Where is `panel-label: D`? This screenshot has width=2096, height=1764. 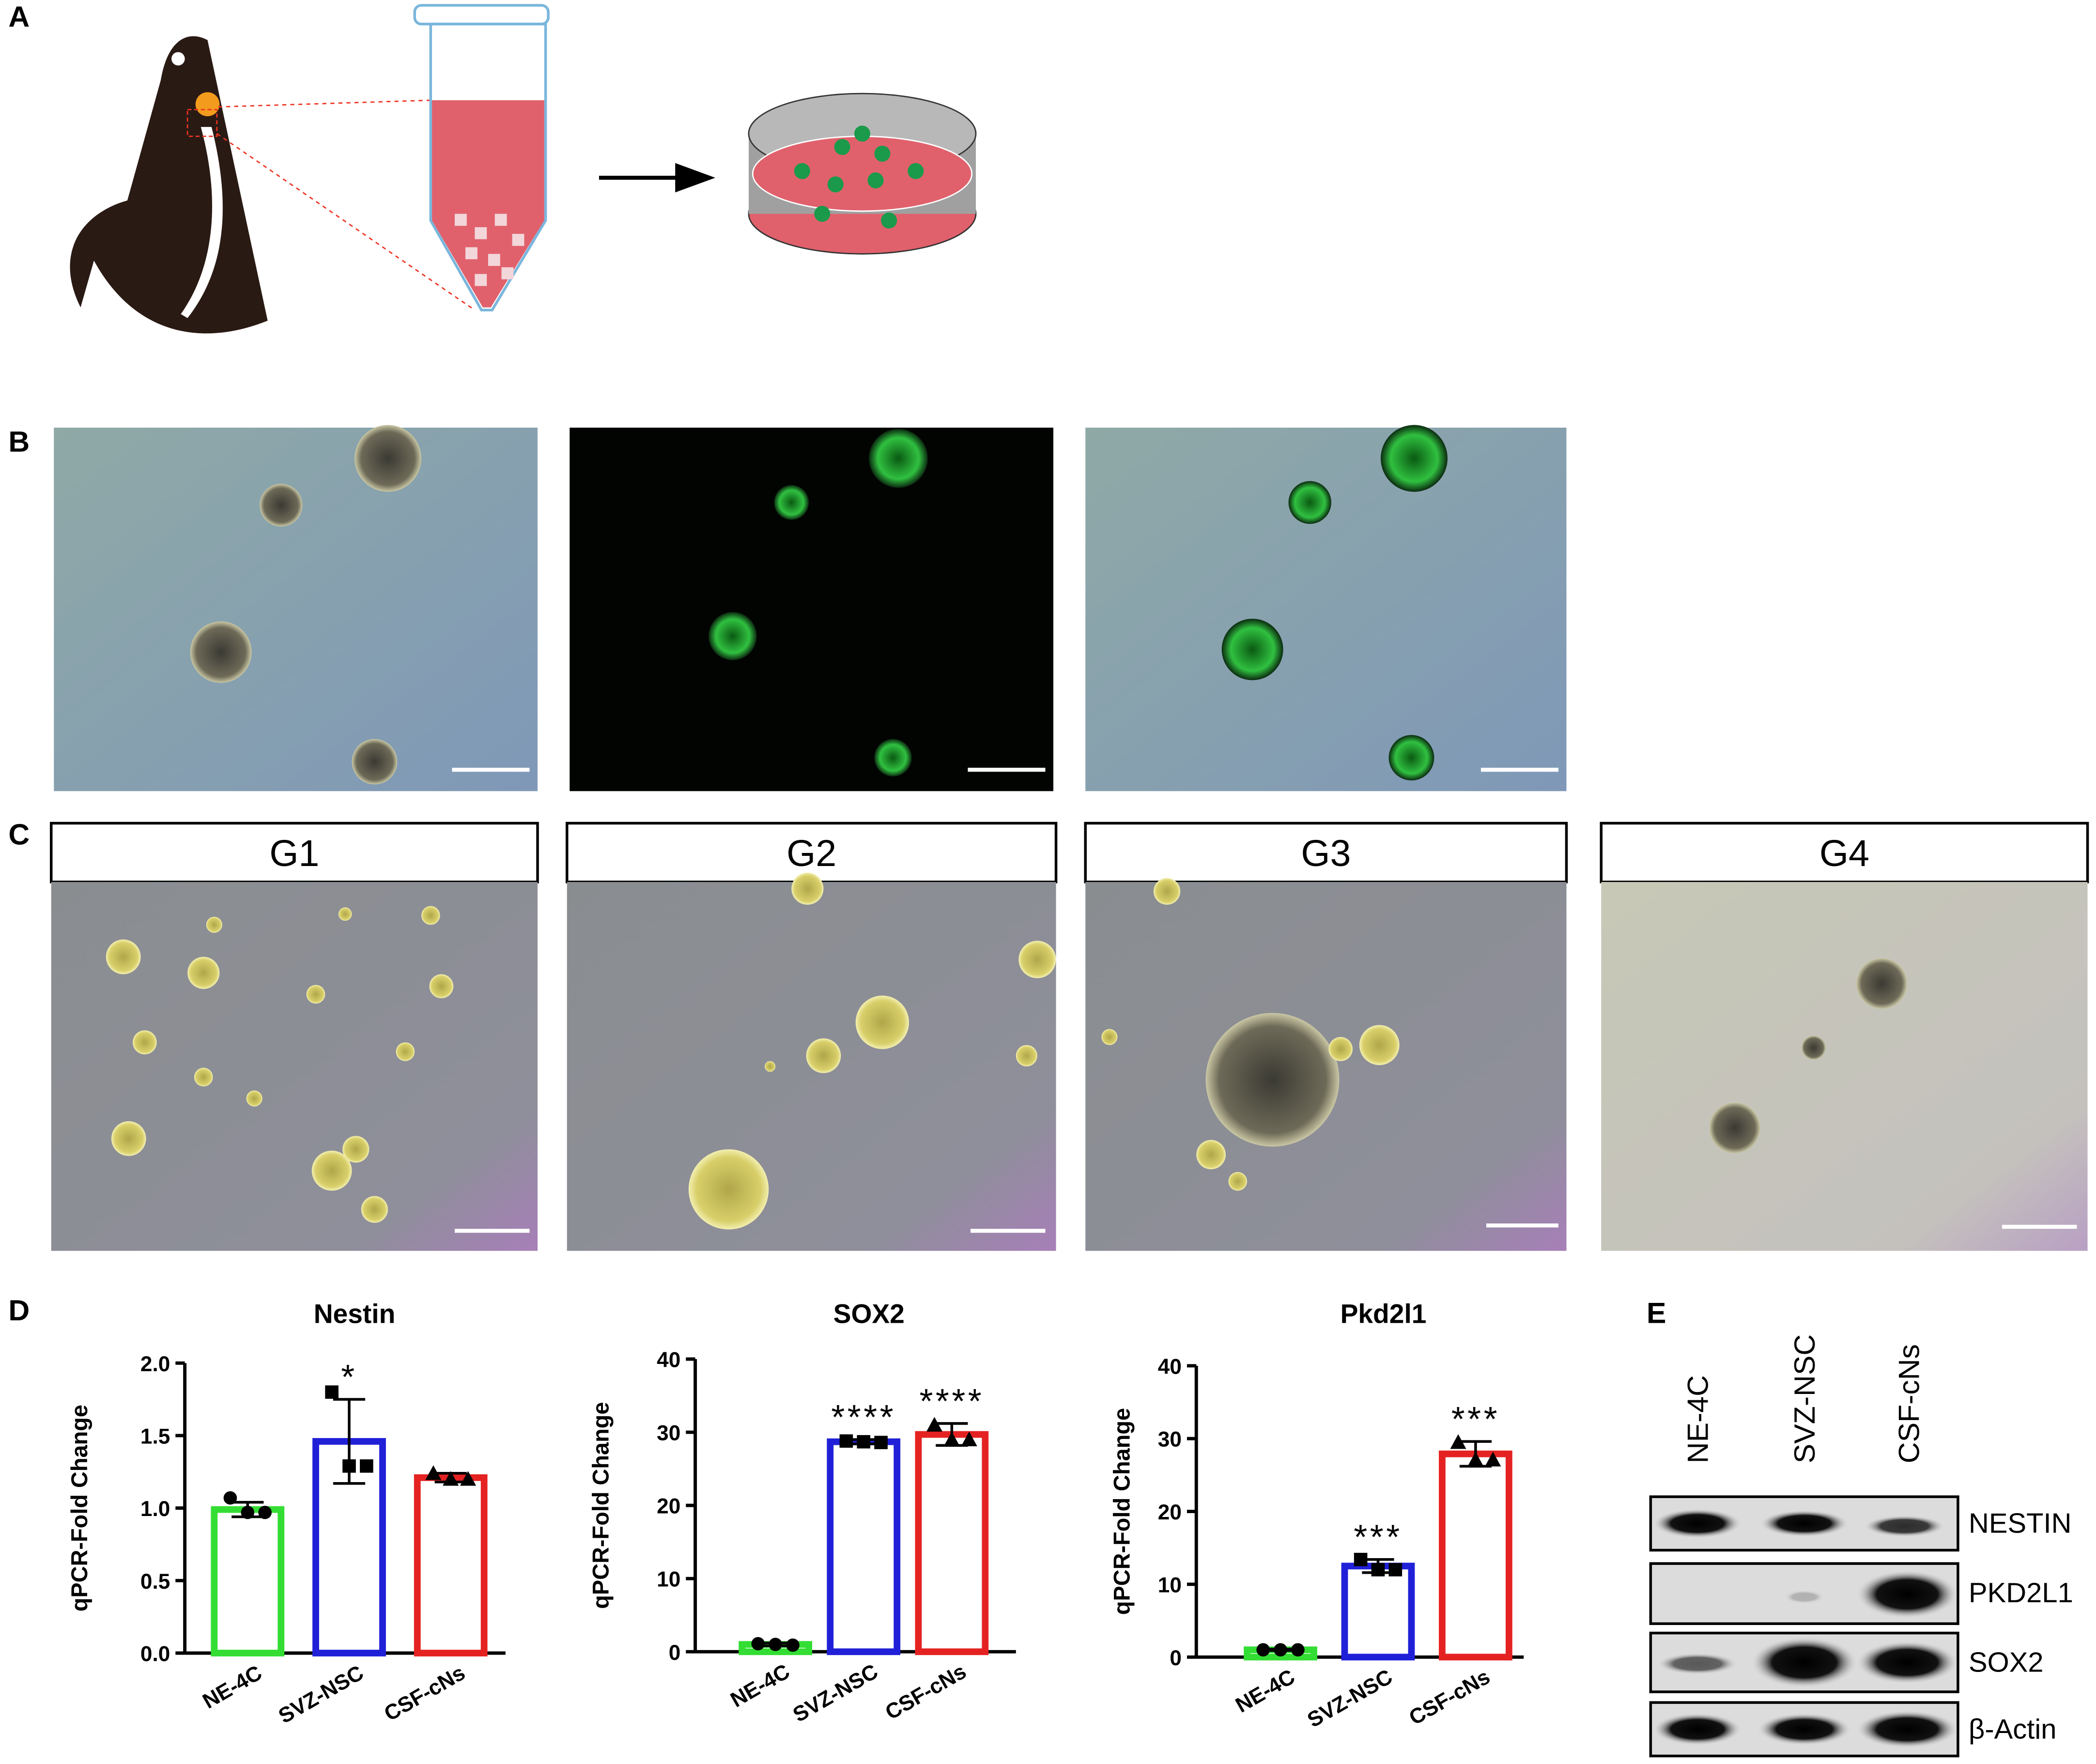
panel-label: D is located at coordinates (19, 1310).